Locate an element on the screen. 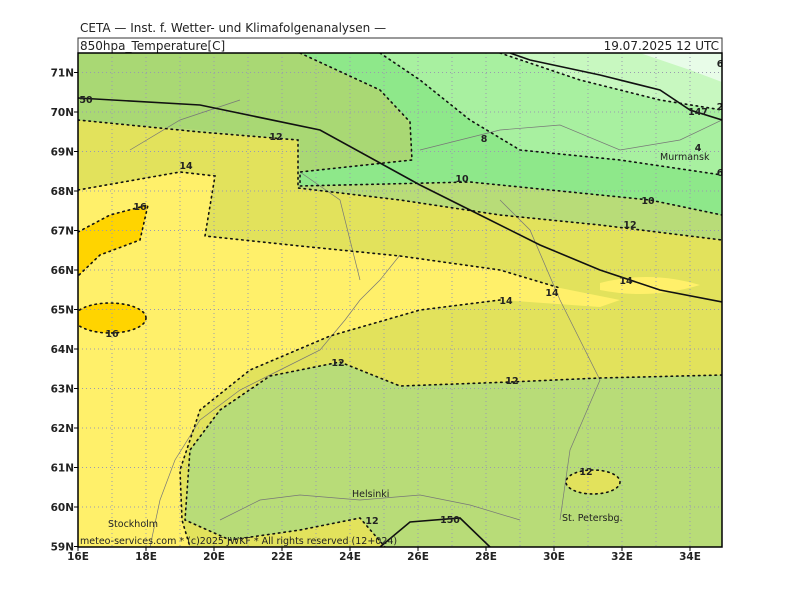 This screenshot has width=800, height=600. contour-label: 150 is located at coordinates (450, 520).